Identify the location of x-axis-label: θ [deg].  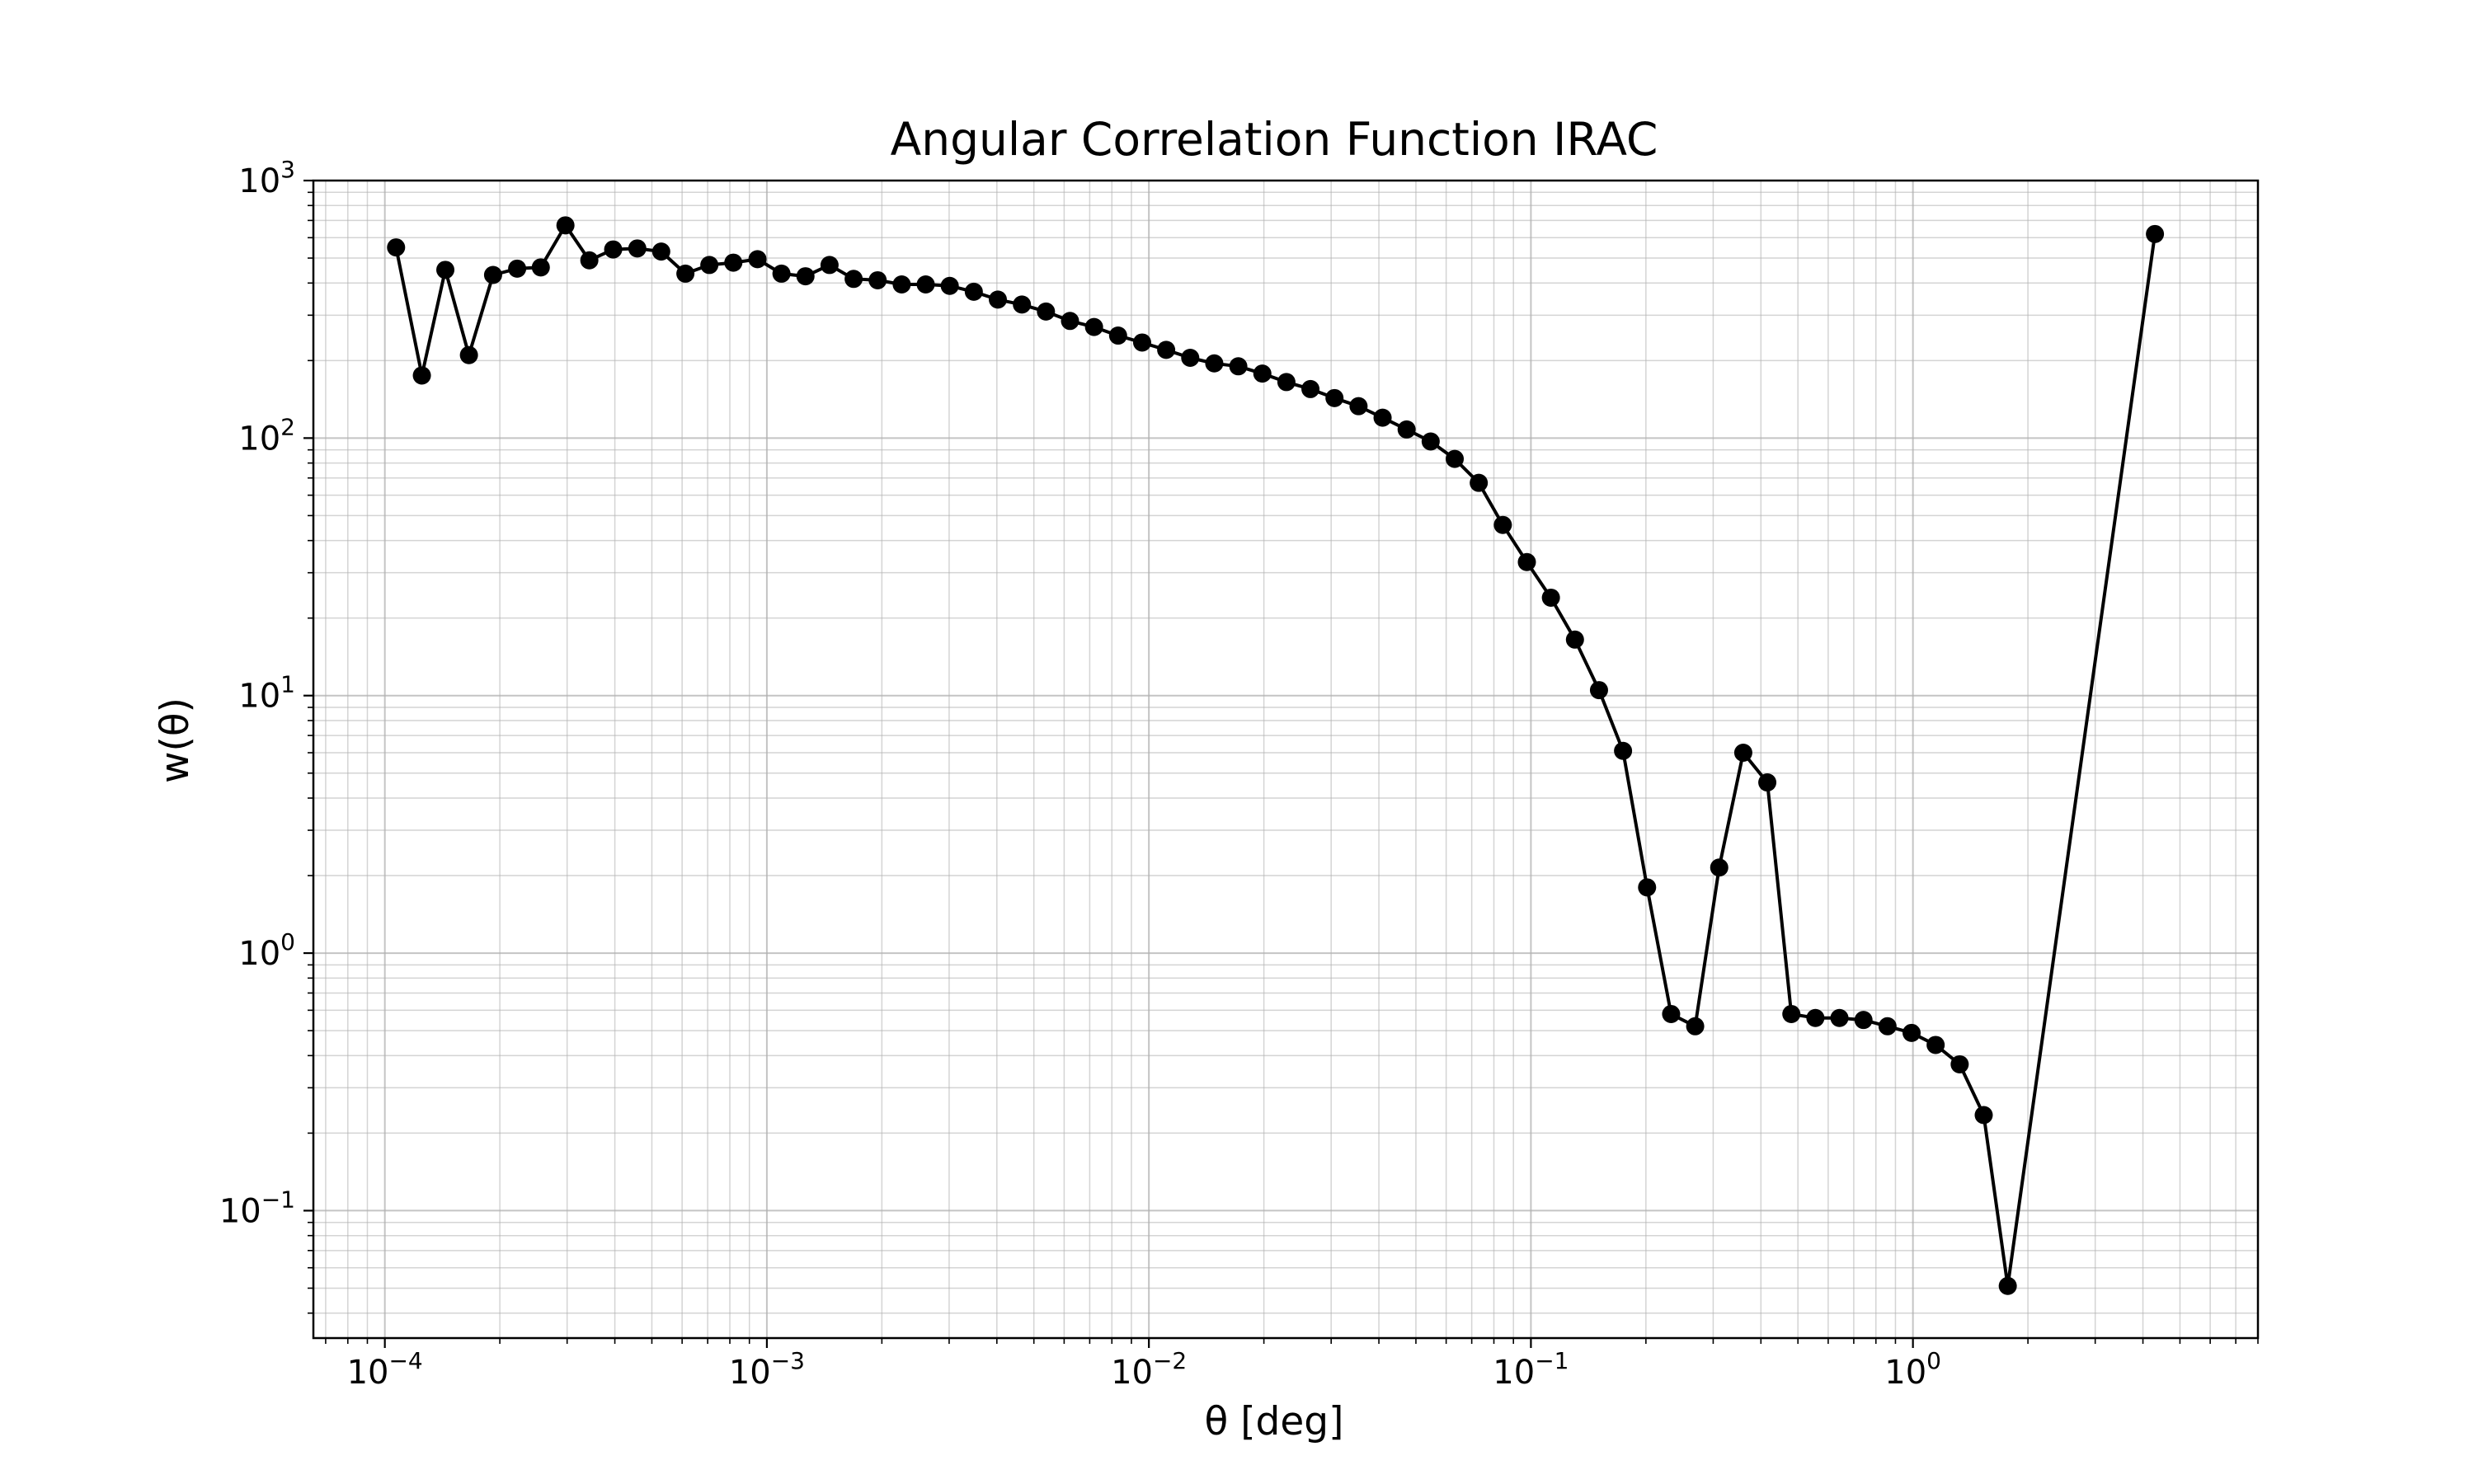
(1274, 1421).